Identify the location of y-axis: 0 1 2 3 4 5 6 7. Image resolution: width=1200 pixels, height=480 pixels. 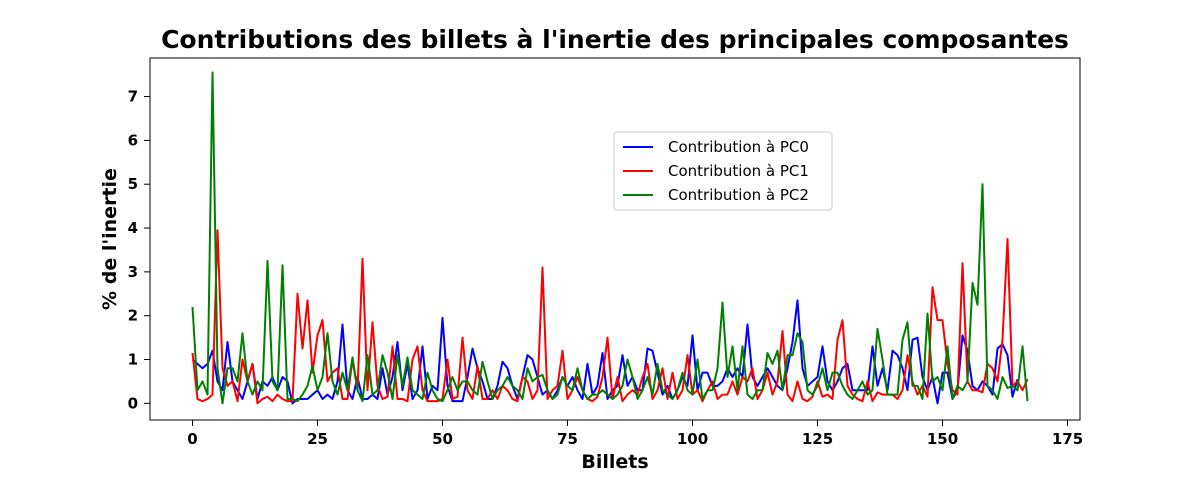
(139, 250).